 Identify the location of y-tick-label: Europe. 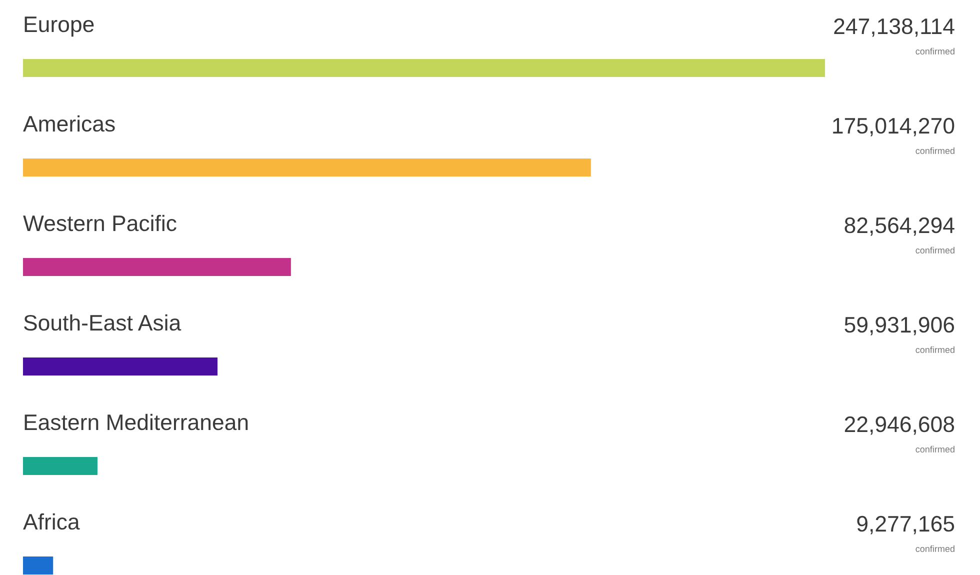
(59, 26).